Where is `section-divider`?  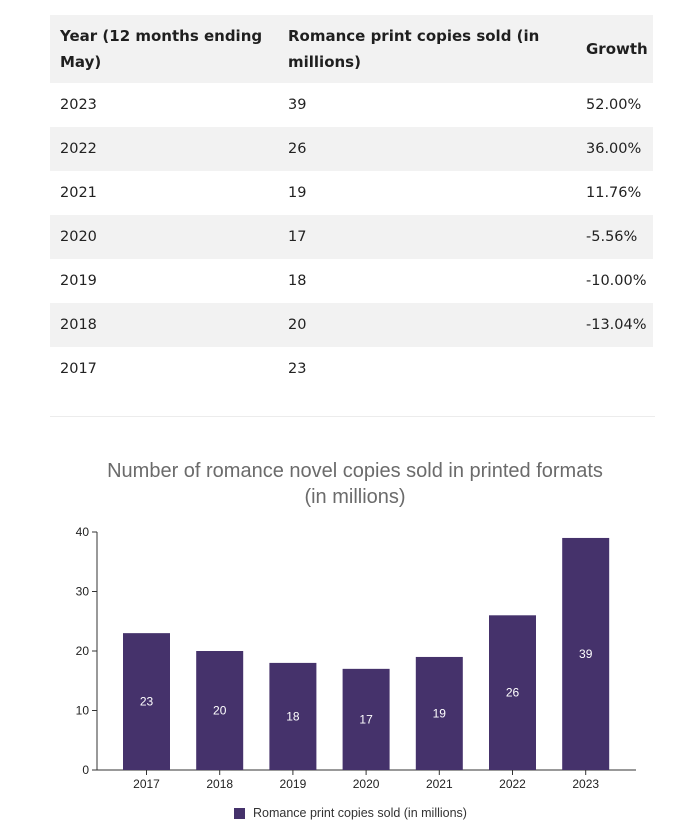
section-divider is located at coordinates (352, 416).